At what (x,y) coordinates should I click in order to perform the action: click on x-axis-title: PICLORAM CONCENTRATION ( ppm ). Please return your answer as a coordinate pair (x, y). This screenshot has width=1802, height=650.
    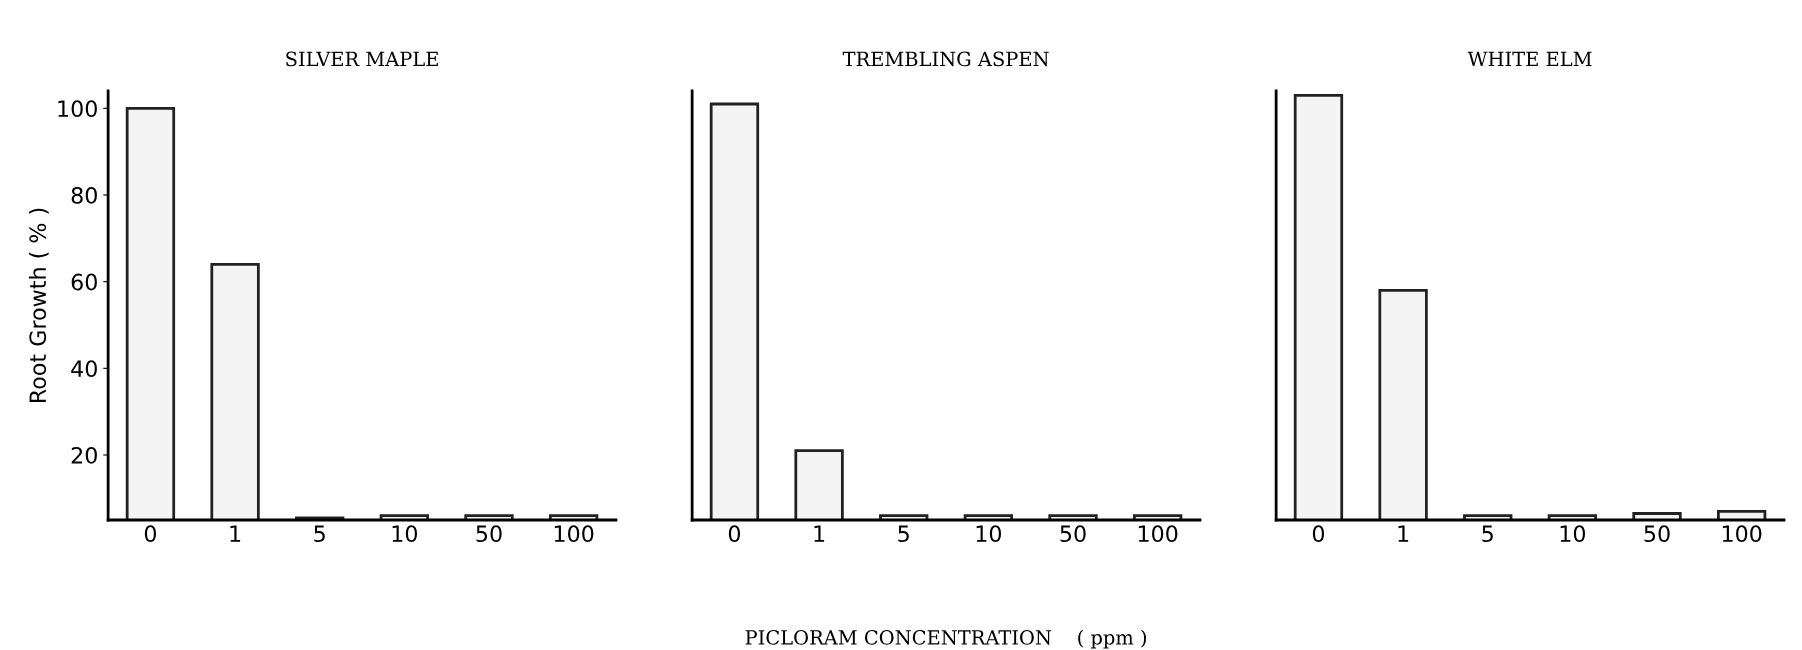
    Looking at the image, I should click on (945, 639).